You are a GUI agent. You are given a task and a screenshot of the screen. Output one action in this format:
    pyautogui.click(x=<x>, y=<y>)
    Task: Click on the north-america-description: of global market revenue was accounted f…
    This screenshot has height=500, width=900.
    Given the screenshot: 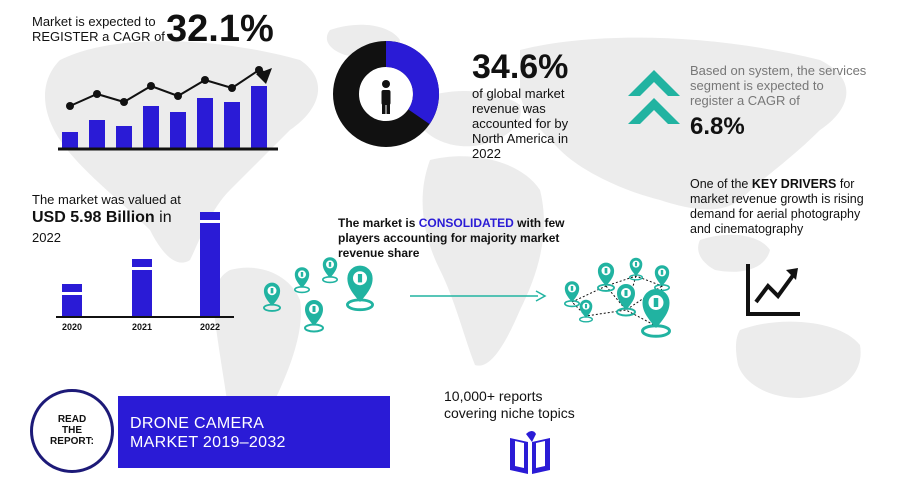 What is the action you would take?
    pyautogui.click(x=520, y=123)
    